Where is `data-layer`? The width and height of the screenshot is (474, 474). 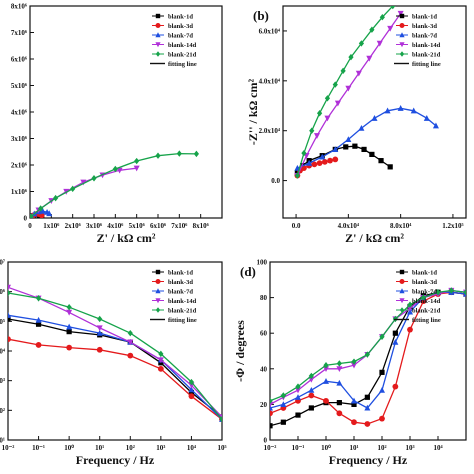
data-layer is located at coordinates (114, 184).